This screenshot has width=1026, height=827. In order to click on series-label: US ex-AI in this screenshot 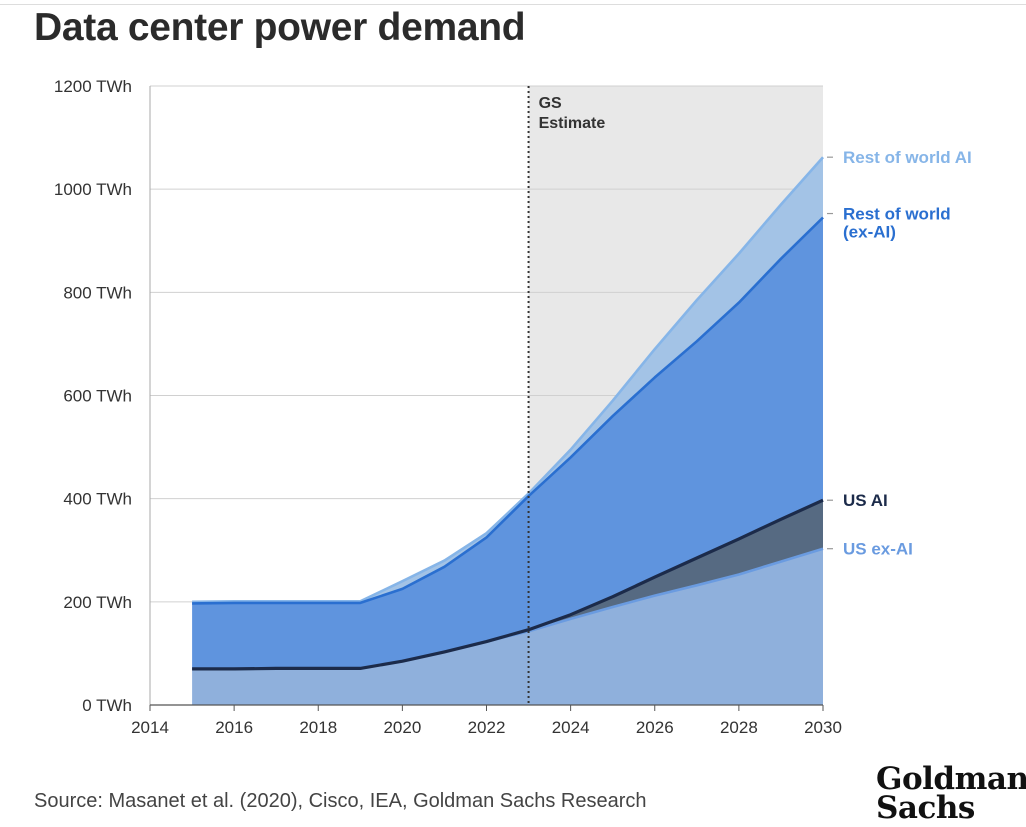, I will do `click(878, 549)`.